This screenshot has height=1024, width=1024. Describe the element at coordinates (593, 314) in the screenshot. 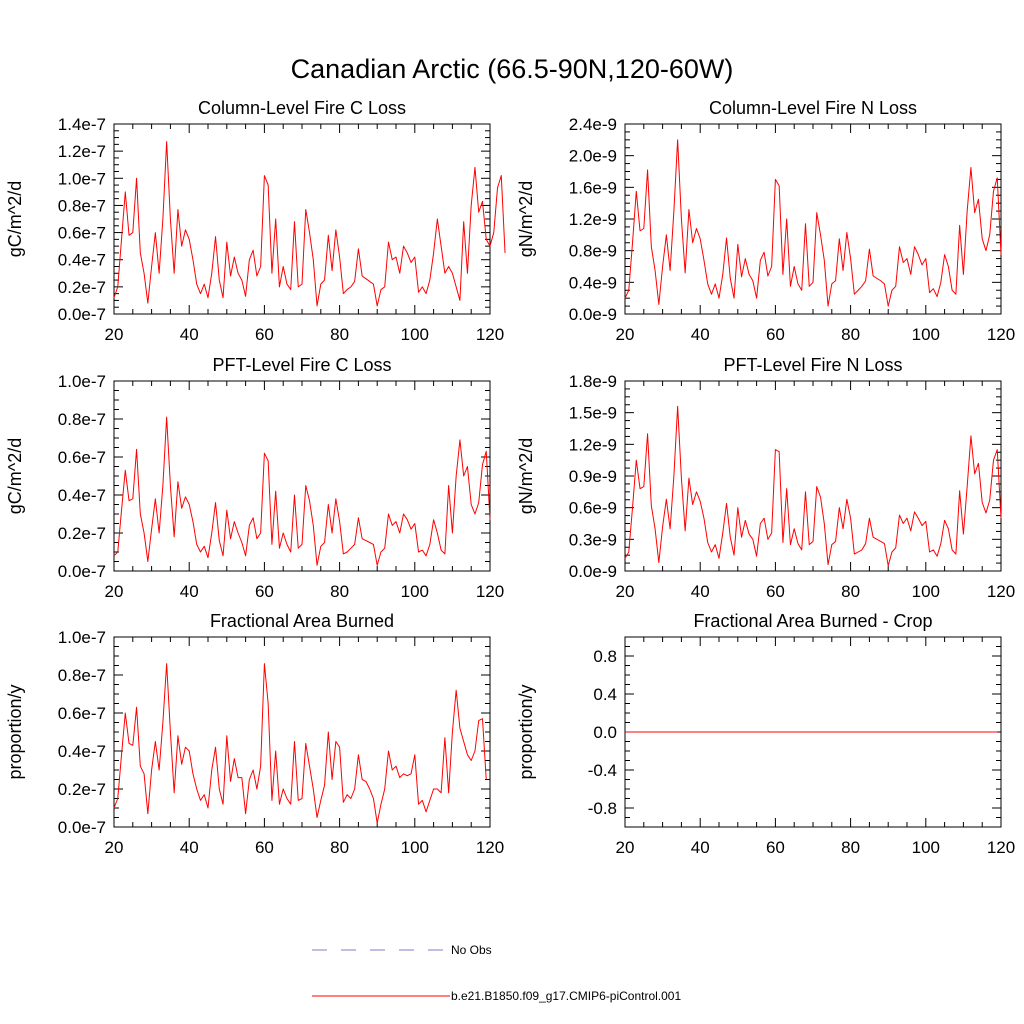

I see `y-tick-label: 0.0e-9` at that location.